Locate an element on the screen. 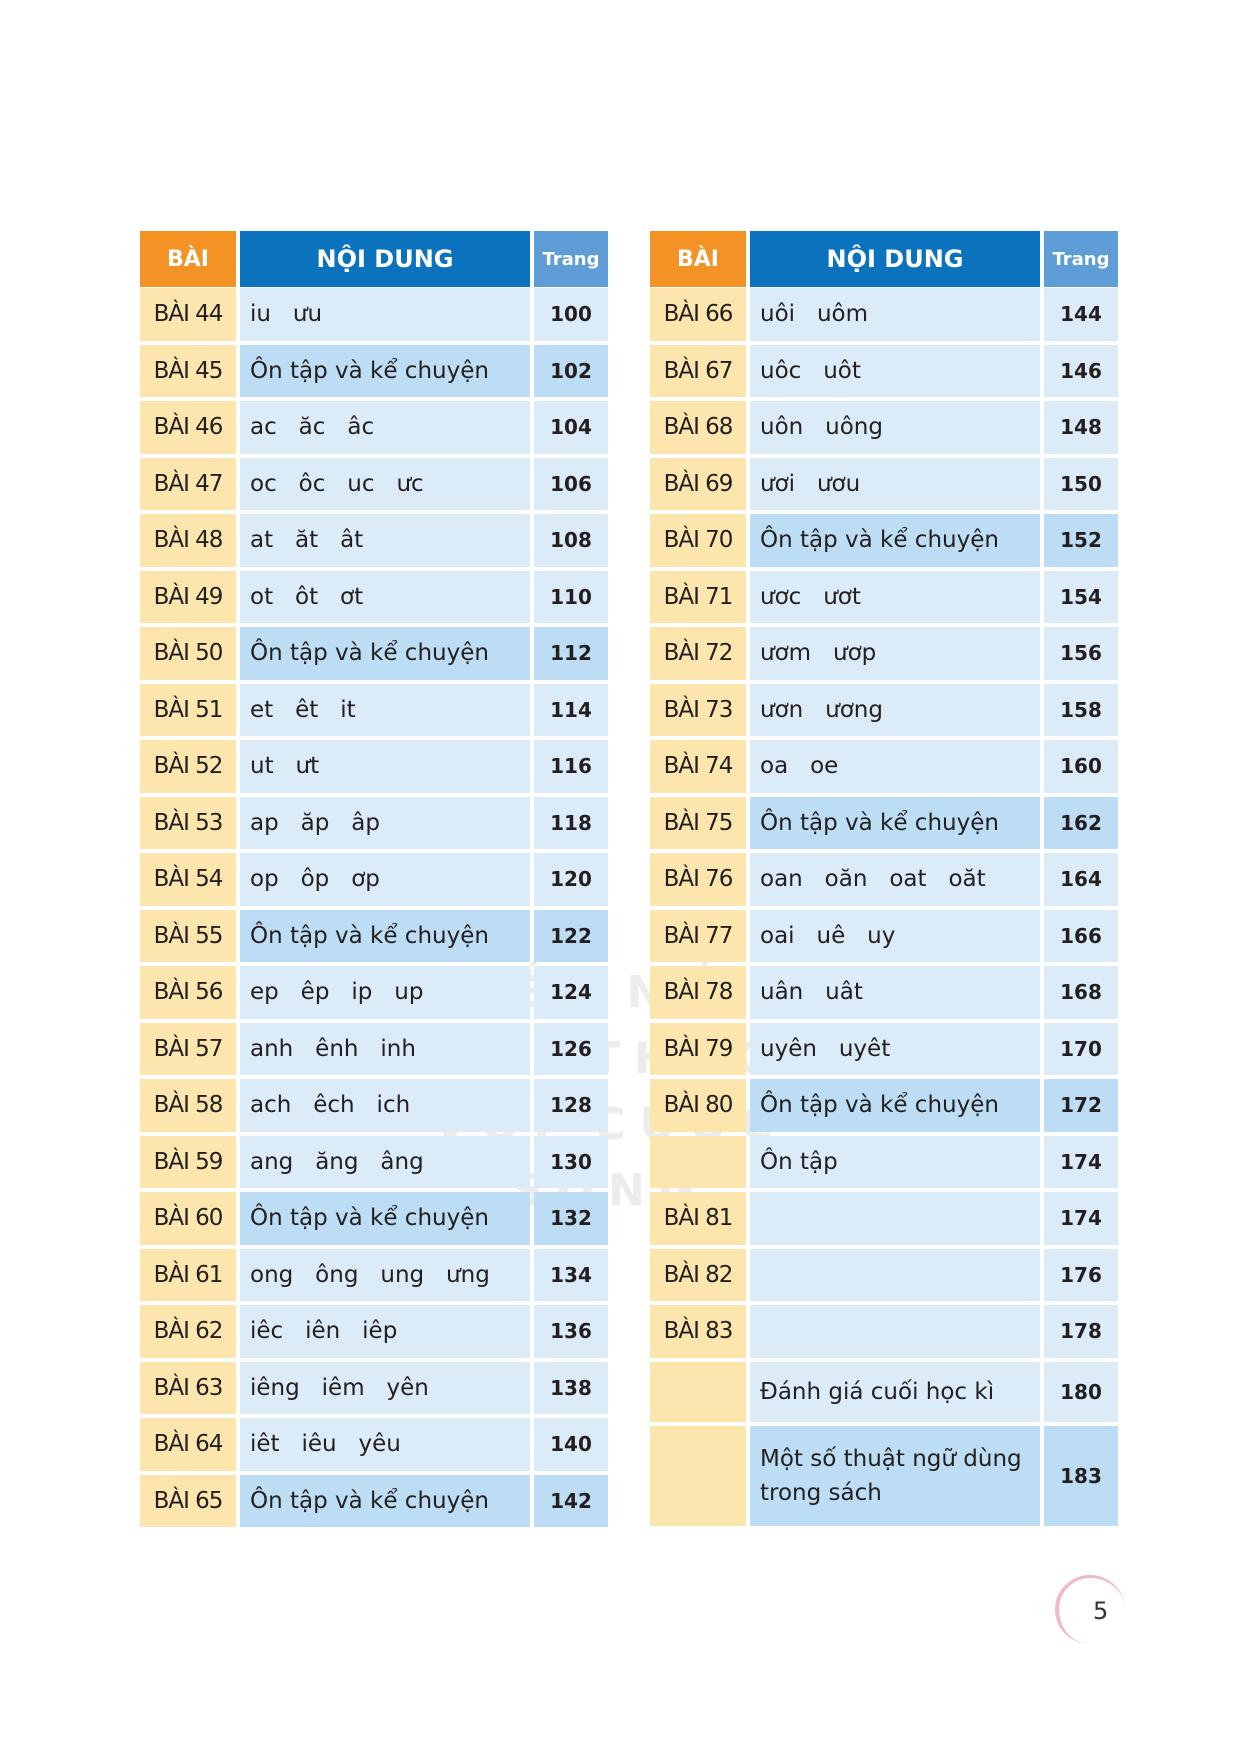 Image resolution: width=1240 pixels, height=1754 pixels. table-row: BÀI 77 oai uê uy 166 is located at coordinates (884, 935).